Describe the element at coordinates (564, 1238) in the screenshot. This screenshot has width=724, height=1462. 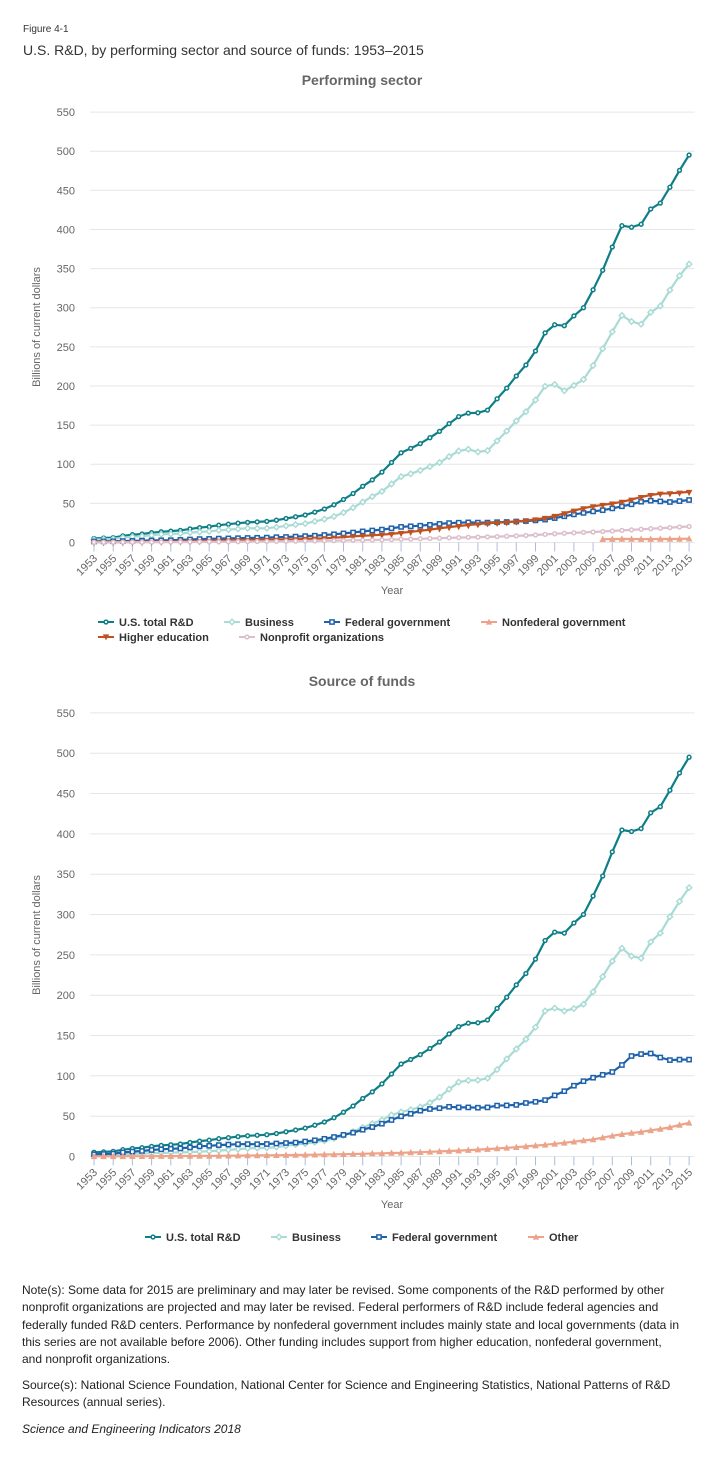
I see `svg-text: Other` at that location.